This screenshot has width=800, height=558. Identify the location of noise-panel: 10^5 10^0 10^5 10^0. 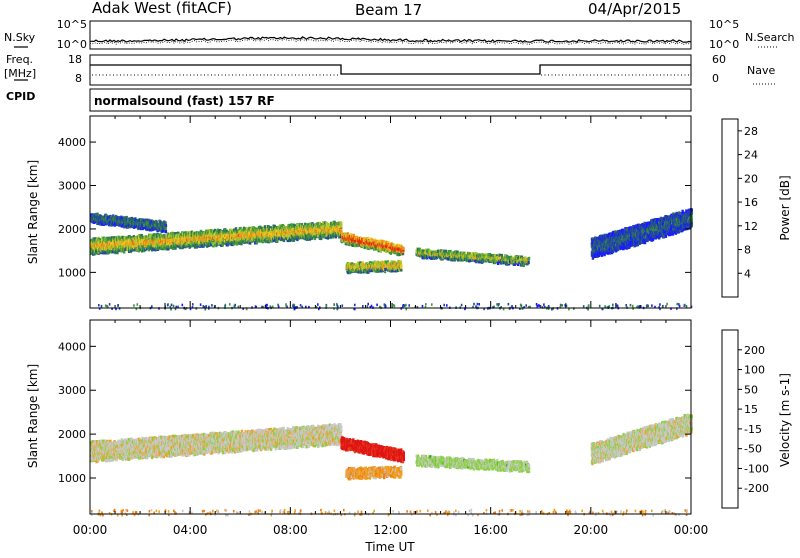
(398, 34).